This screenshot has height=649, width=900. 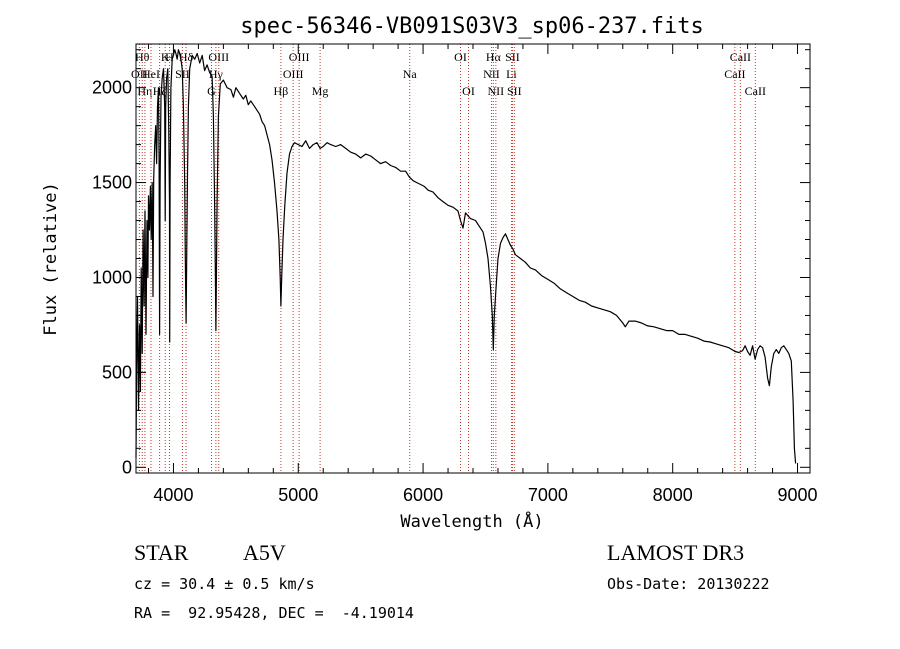 What do you see at coordinates (281, 91) in the screenshot?
I see `spectral-line-label: Hβ` at bounding box center [281, 91].